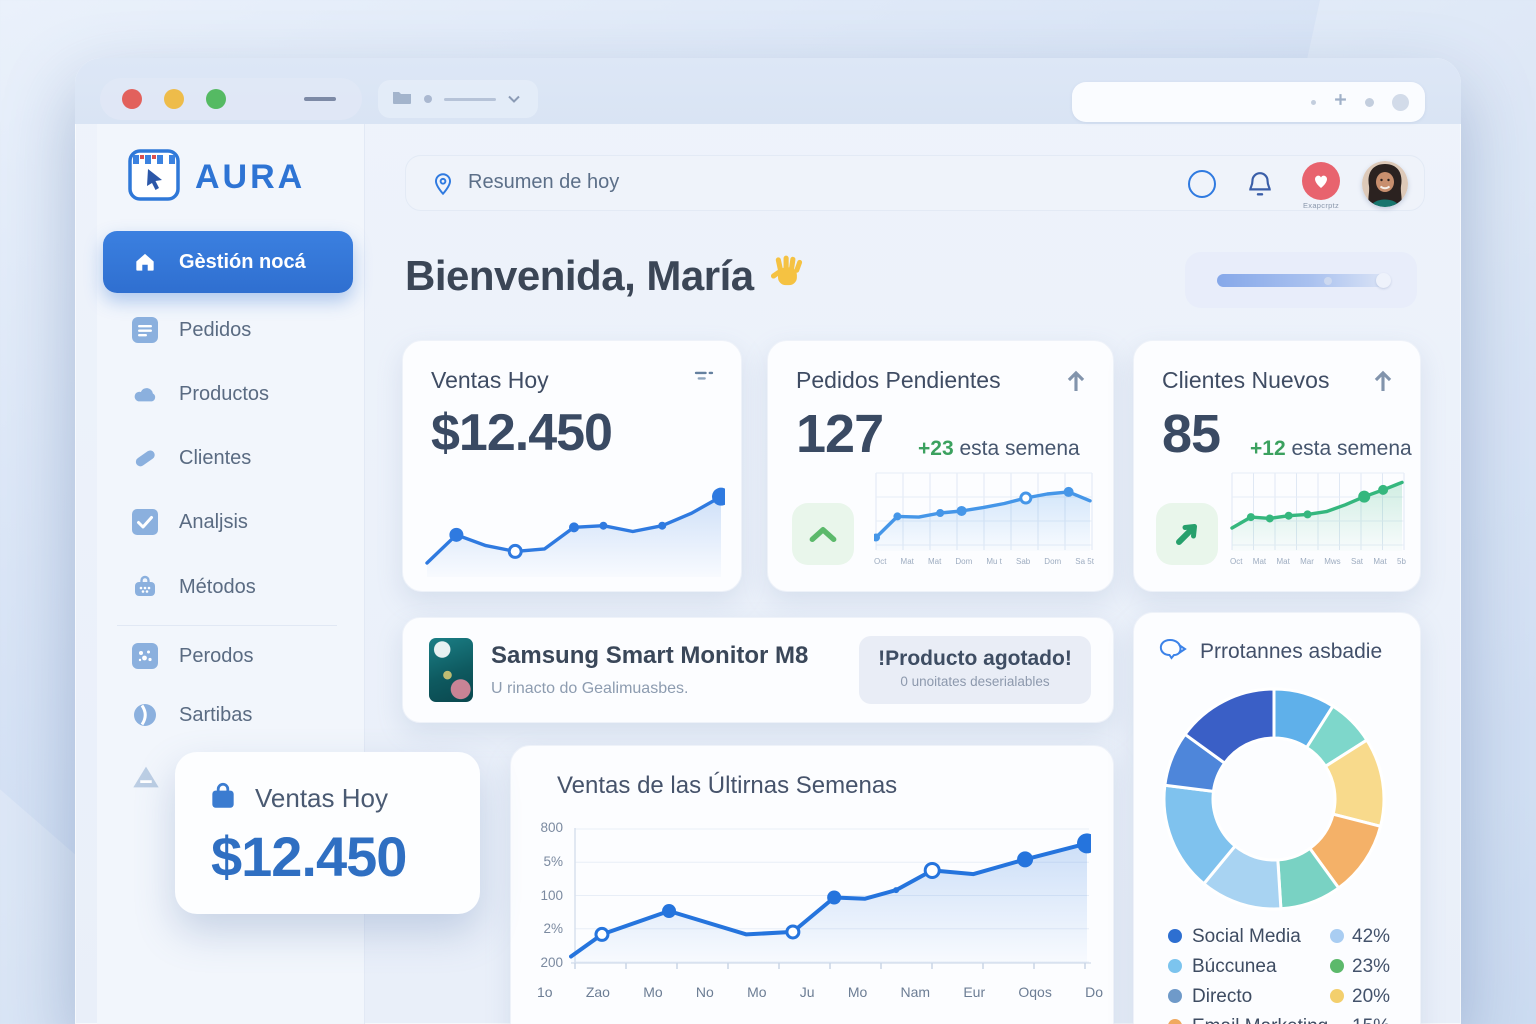  I want to click on home-icon, so click(145, 262).